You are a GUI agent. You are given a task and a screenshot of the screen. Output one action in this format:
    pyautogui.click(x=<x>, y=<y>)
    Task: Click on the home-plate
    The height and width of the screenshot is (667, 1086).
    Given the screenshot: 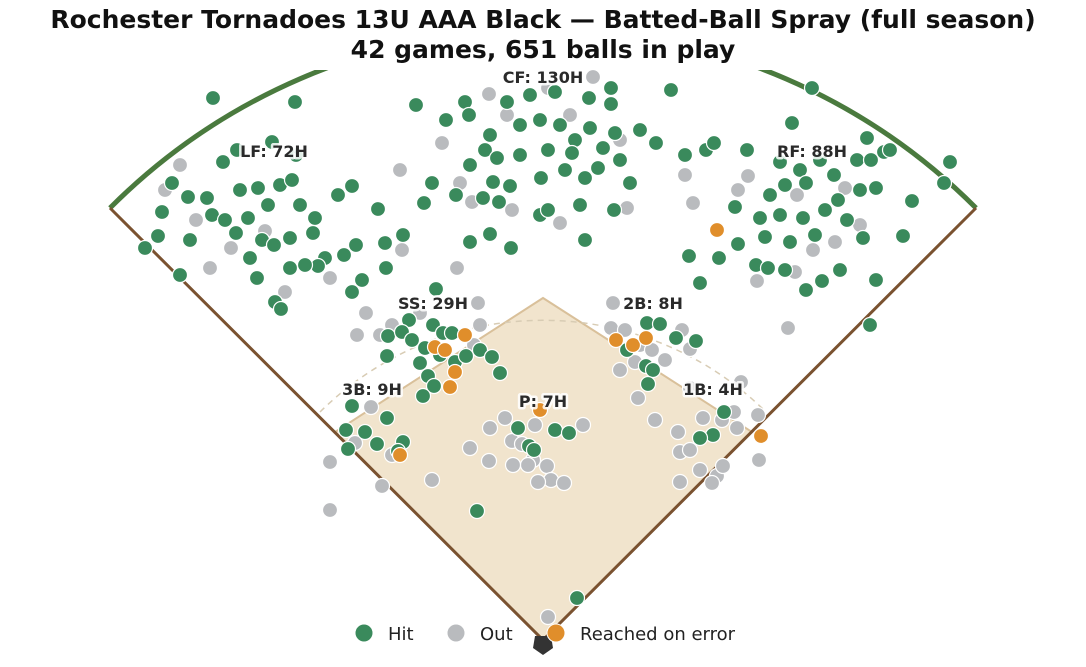 What is the action you would take?
    pyautogui.click(x=543, y=645)
    